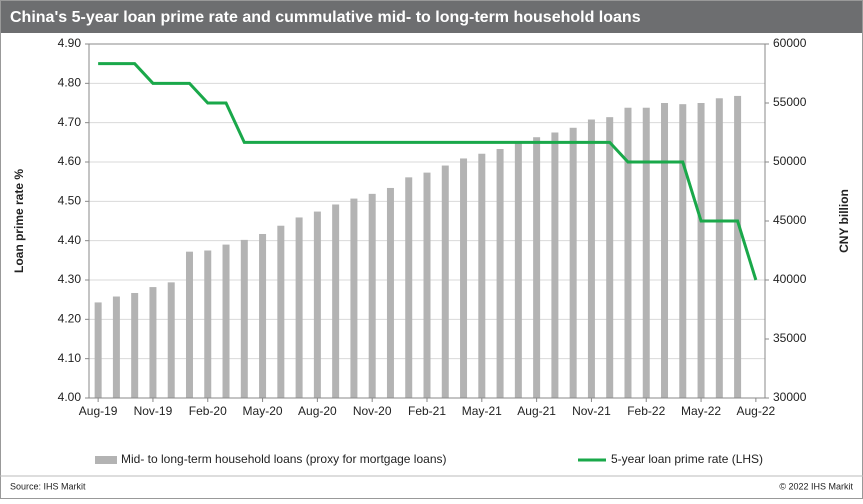 This screenshot has height=504, width=863. I want to click on y2-tick-label: 55000, so click(790, 102).